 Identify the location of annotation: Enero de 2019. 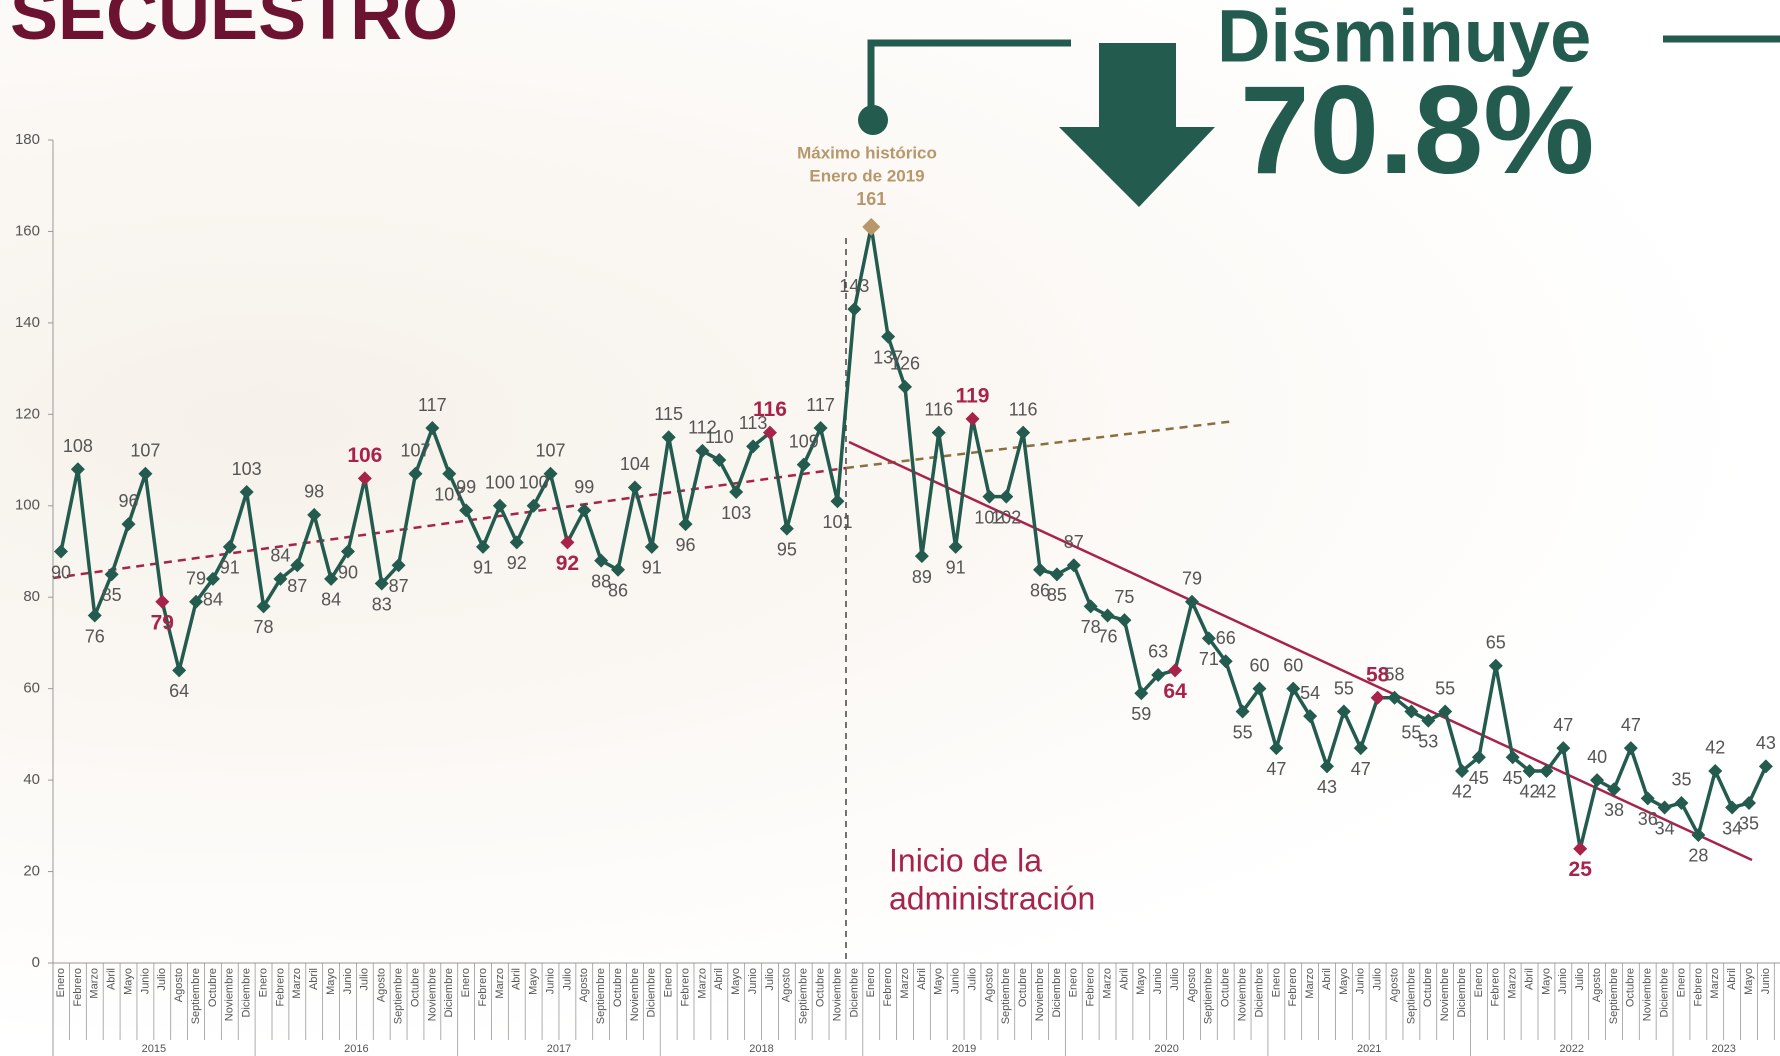
(866, 175).